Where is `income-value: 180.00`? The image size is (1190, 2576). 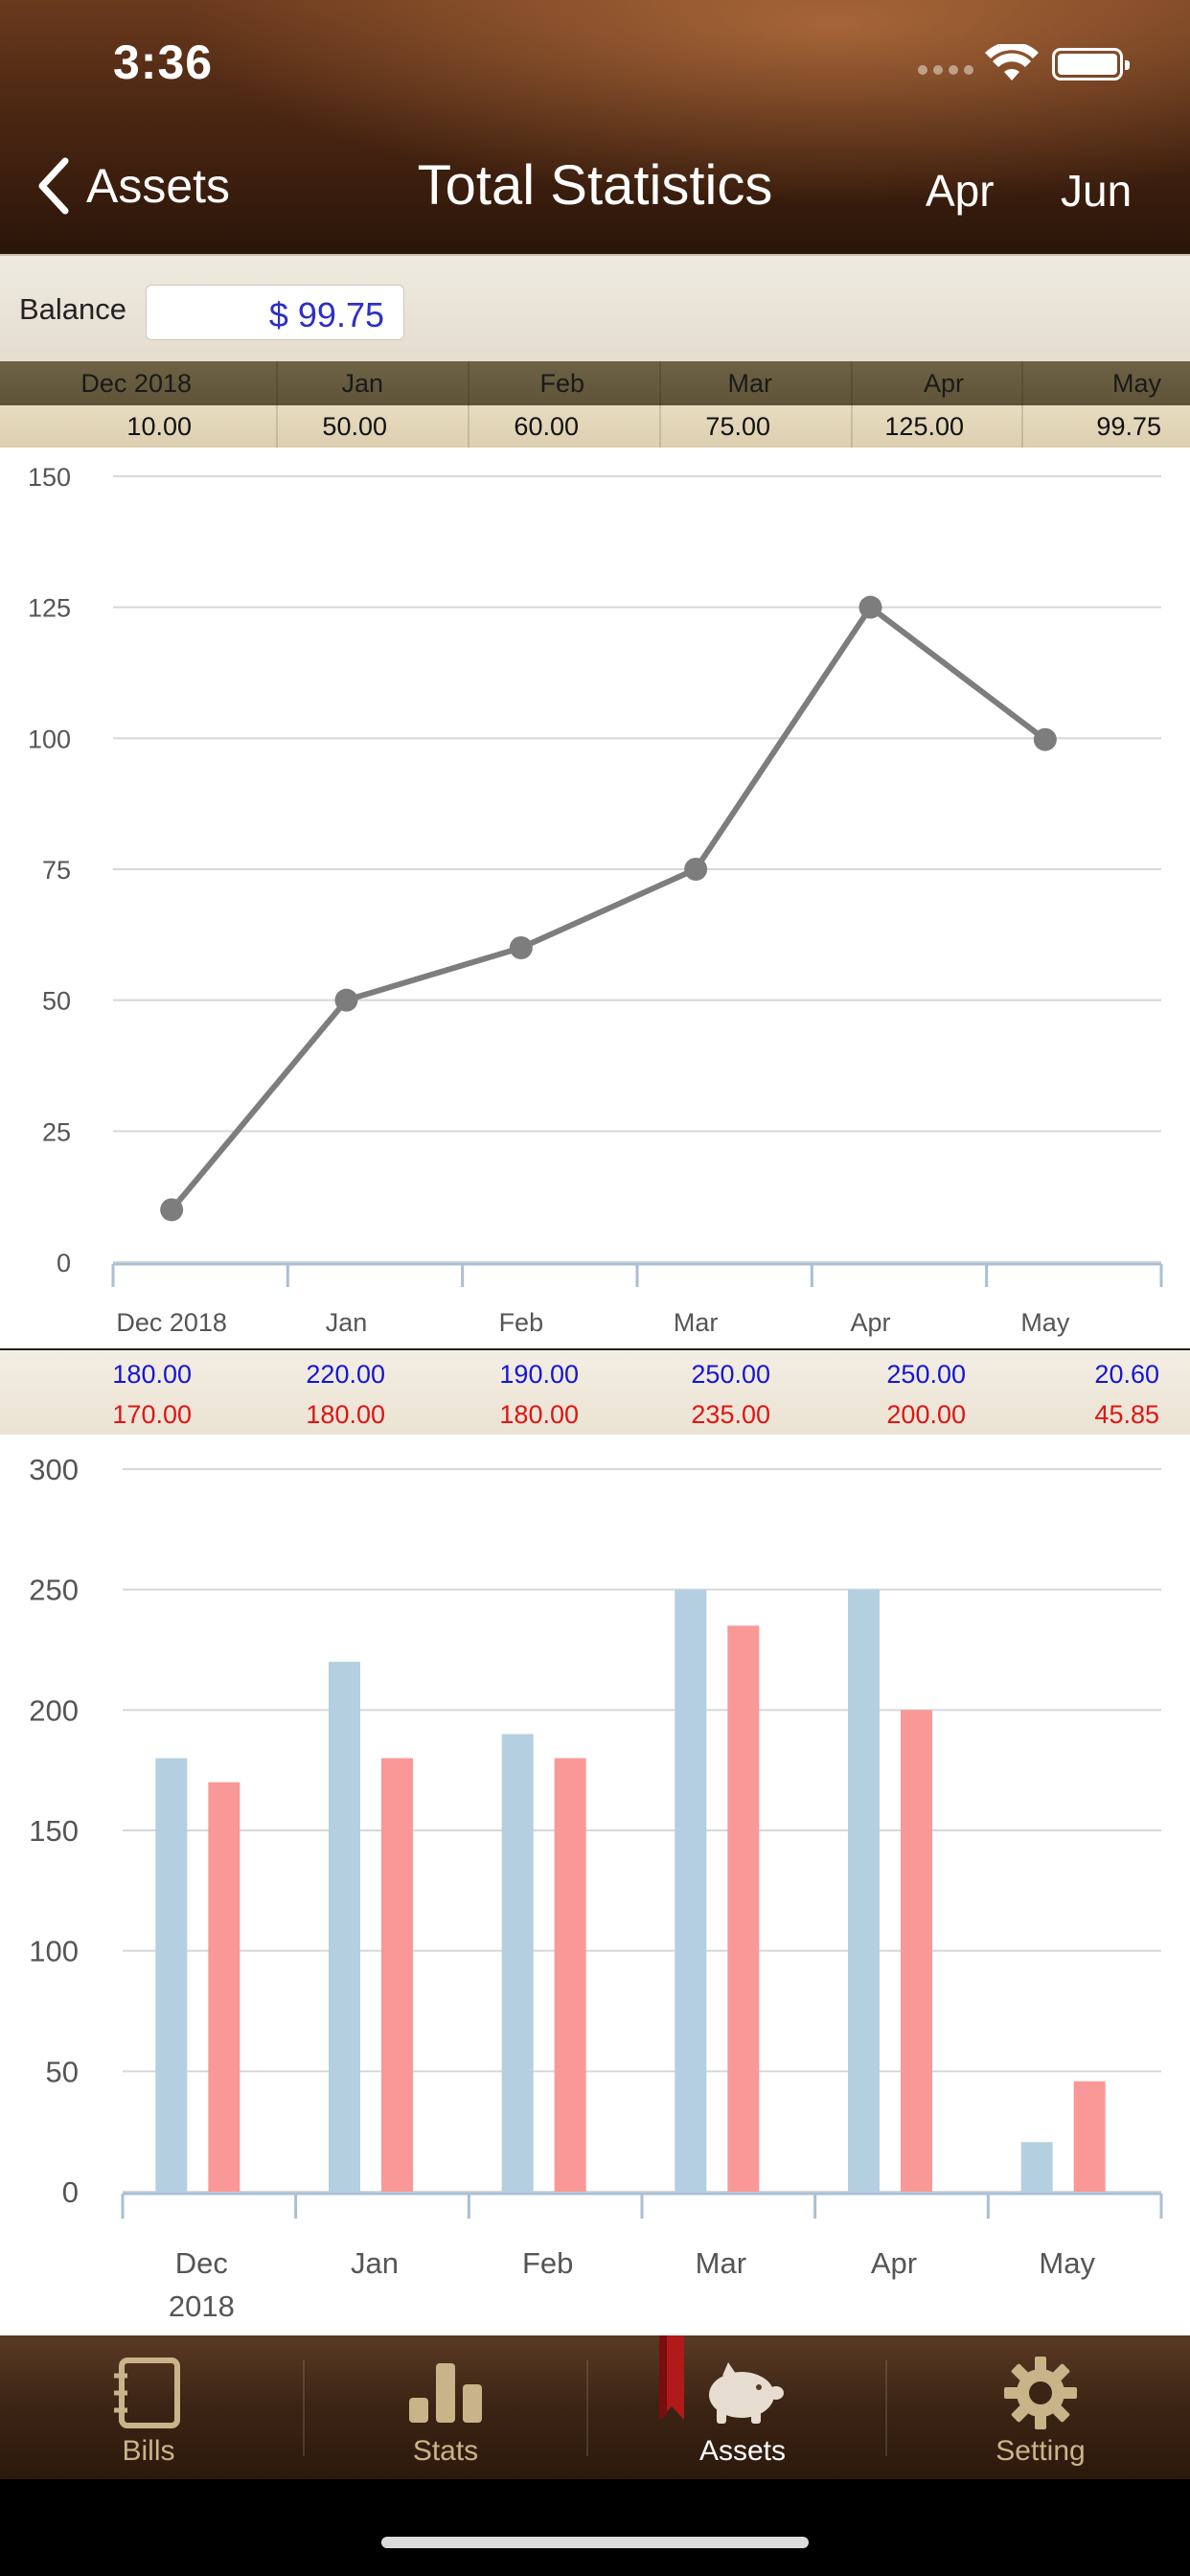
income-value: 180.00 is located at coordinates (152, 1374).